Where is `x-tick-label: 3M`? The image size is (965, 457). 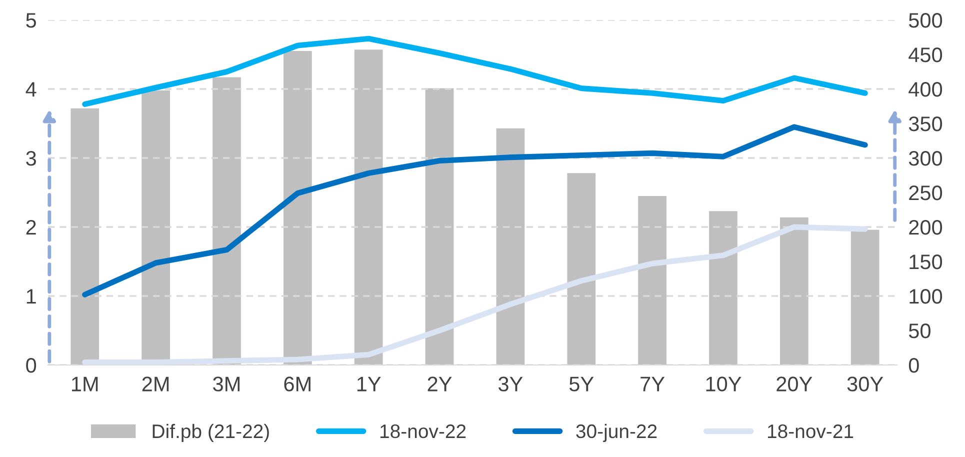 x-tick-label: 3M is located at coordinates (226, 384).